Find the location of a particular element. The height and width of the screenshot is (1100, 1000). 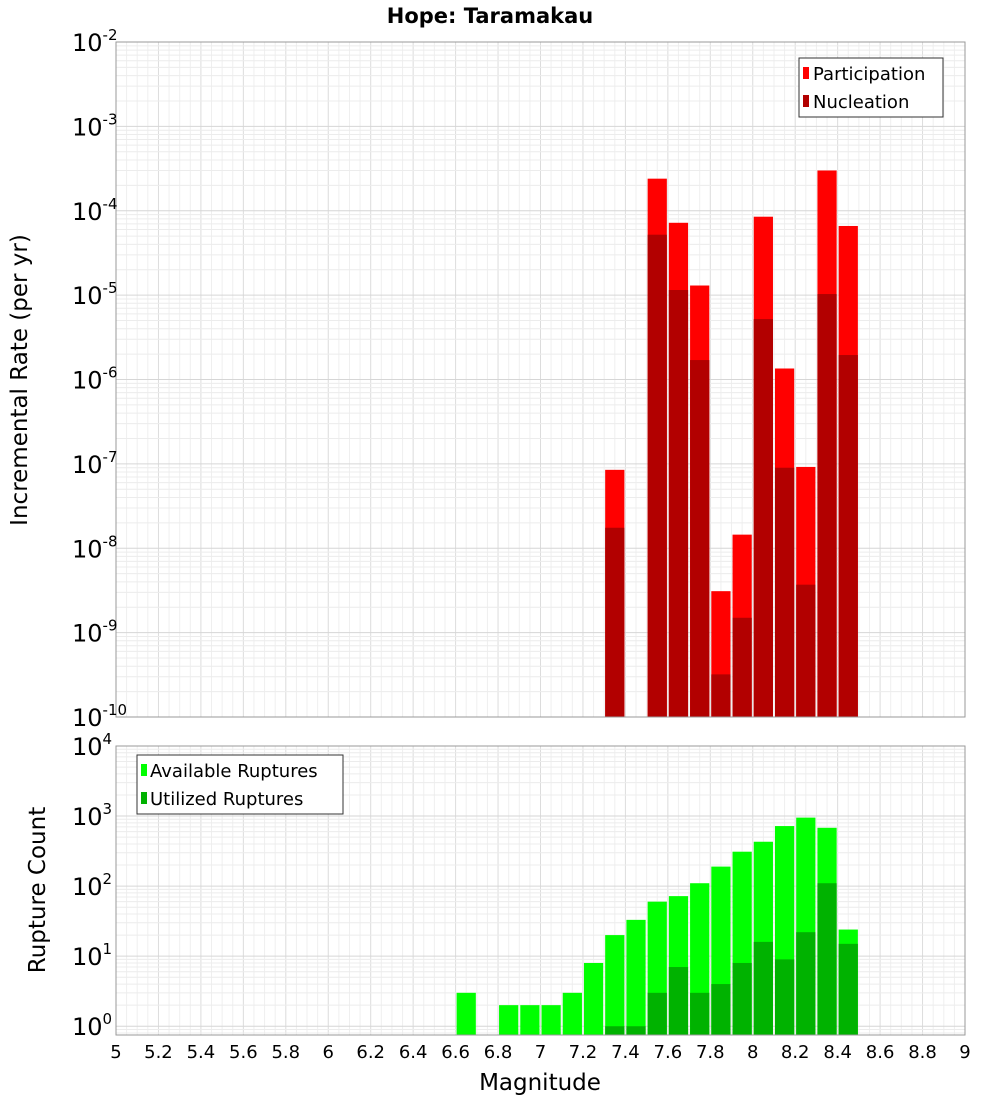

x-tick-label: 7.2 is located at coordinates (583, 1052).